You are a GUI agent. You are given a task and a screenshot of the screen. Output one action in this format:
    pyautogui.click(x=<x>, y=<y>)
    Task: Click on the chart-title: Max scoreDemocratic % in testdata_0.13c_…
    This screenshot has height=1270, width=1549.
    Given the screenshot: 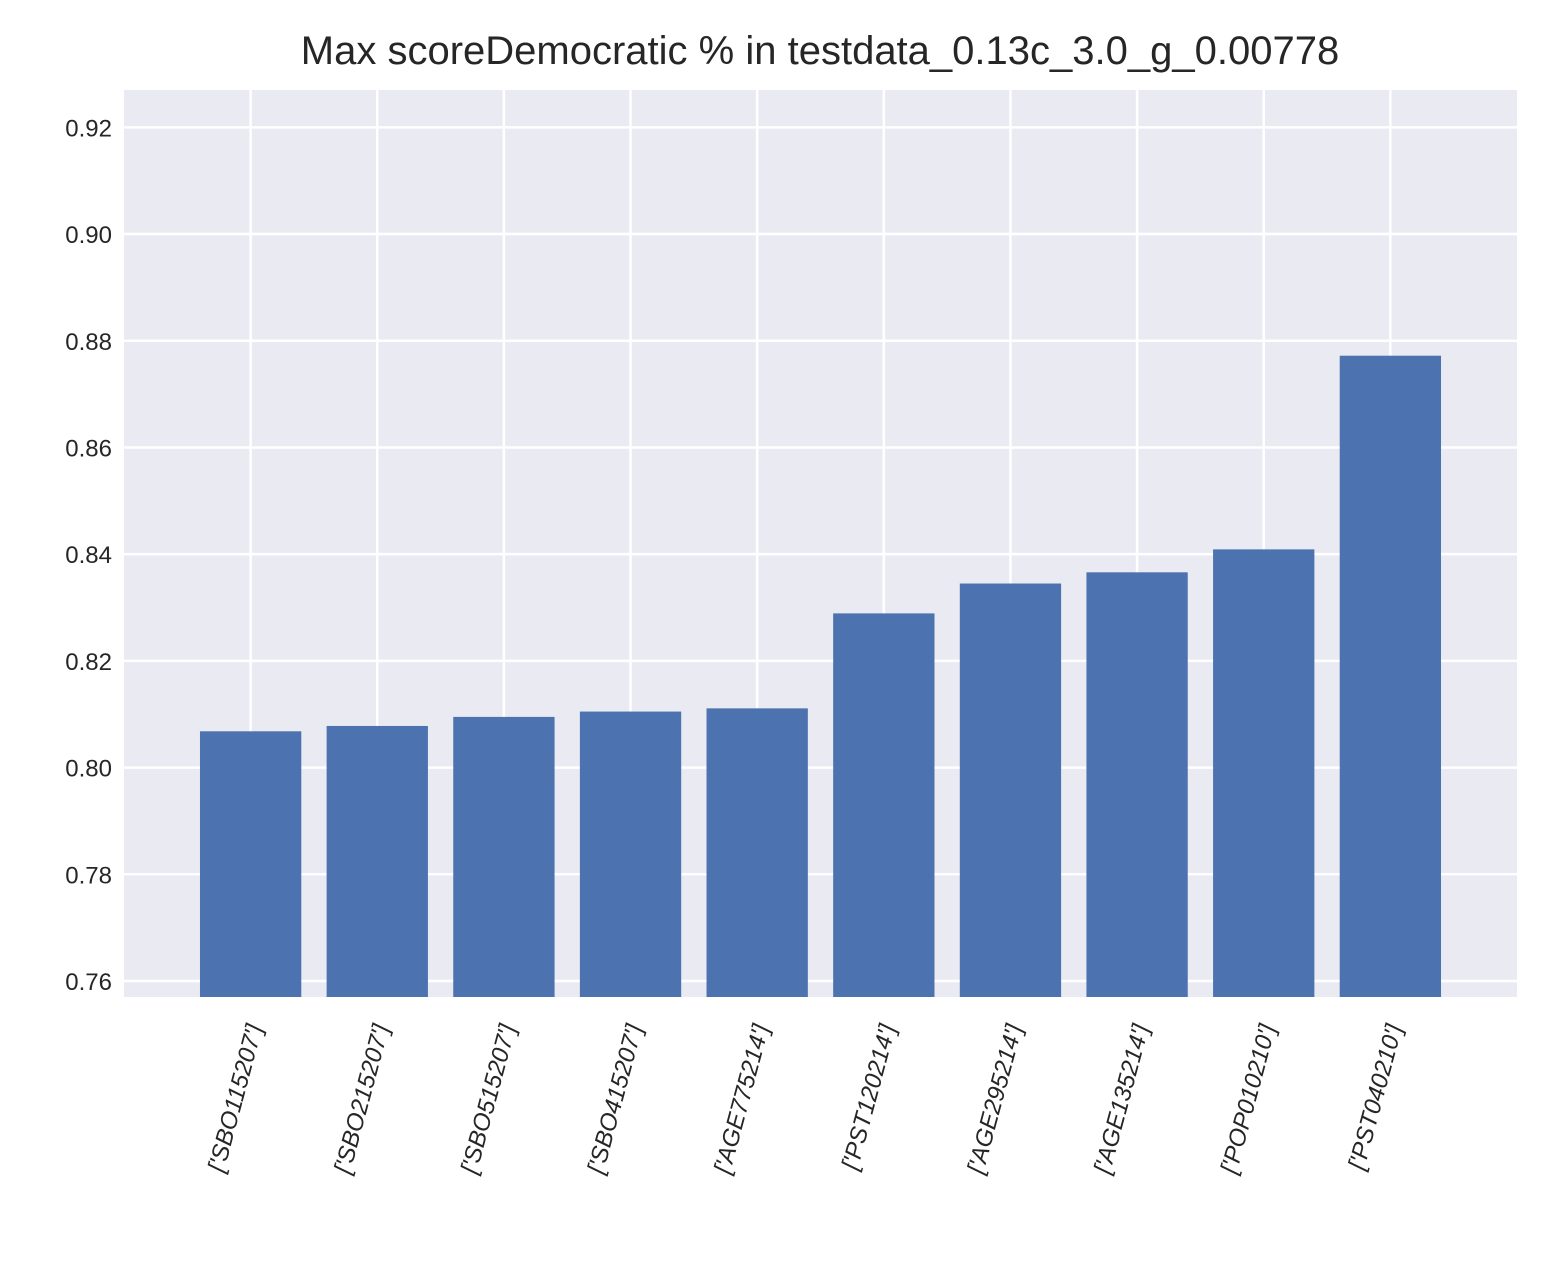 What is the action you would take?
    pyautogui.click(x=820, y=51)
    